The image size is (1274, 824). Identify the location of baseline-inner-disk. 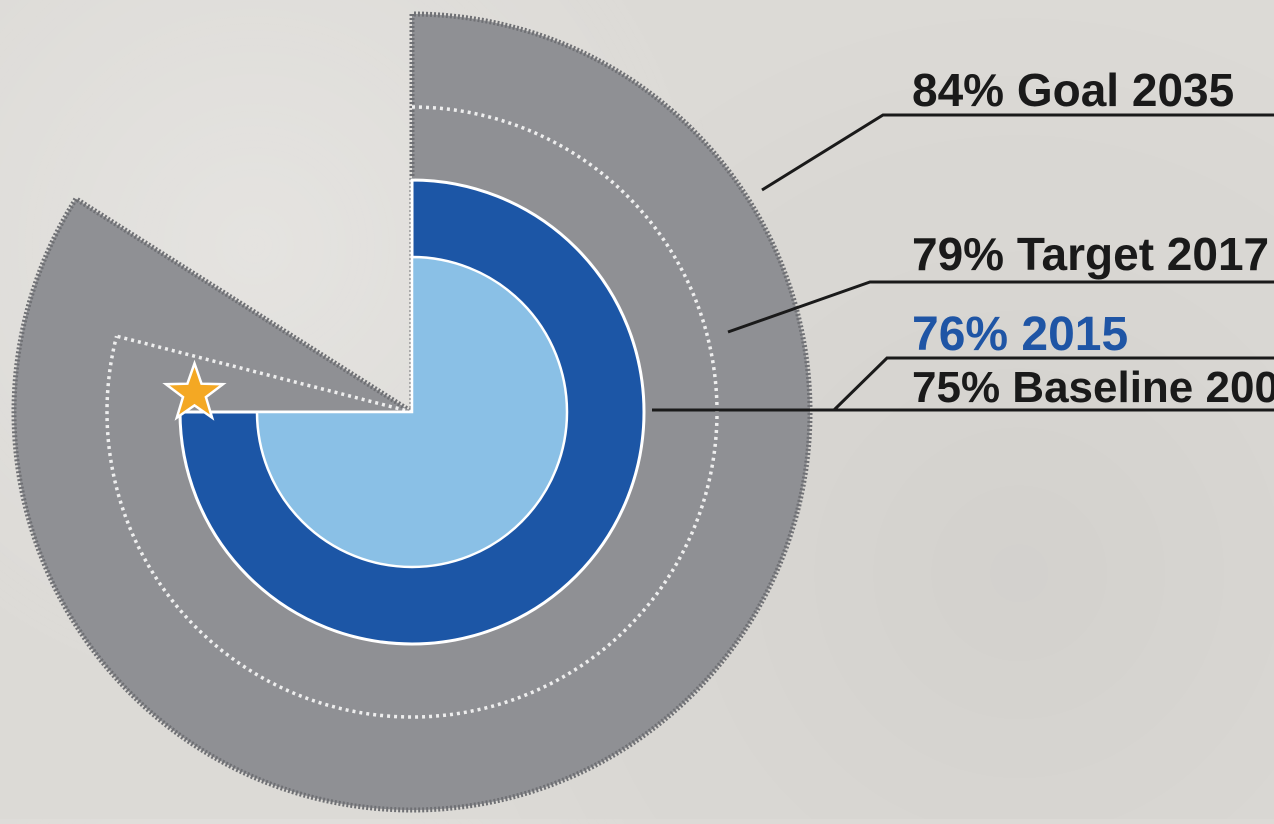
(412, 412).